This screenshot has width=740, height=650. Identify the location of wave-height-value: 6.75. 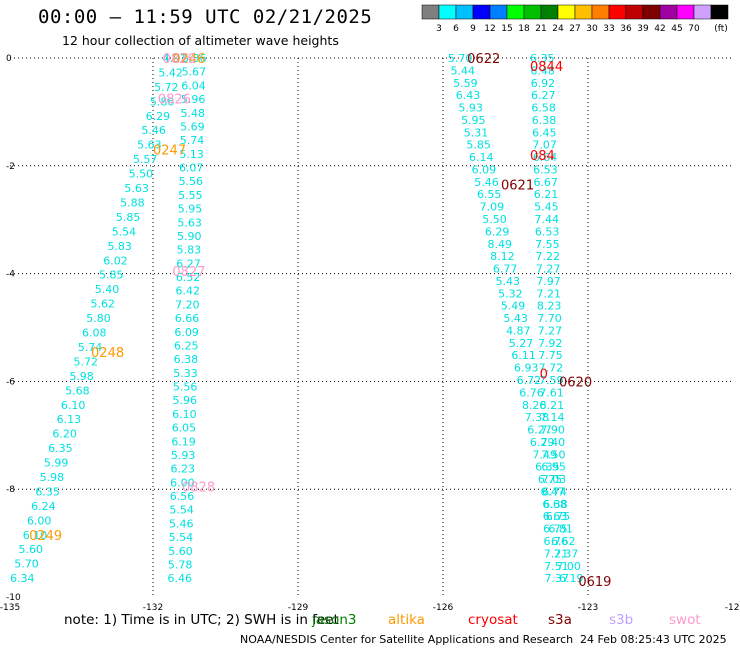
(550, 479).